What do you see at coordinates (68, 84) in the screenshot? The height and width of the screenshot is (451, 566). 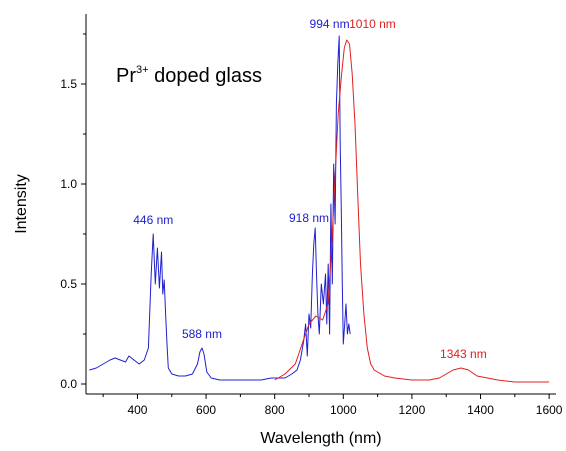 I see `y-tick-label: 1.5` at bounding box center [68, 84].